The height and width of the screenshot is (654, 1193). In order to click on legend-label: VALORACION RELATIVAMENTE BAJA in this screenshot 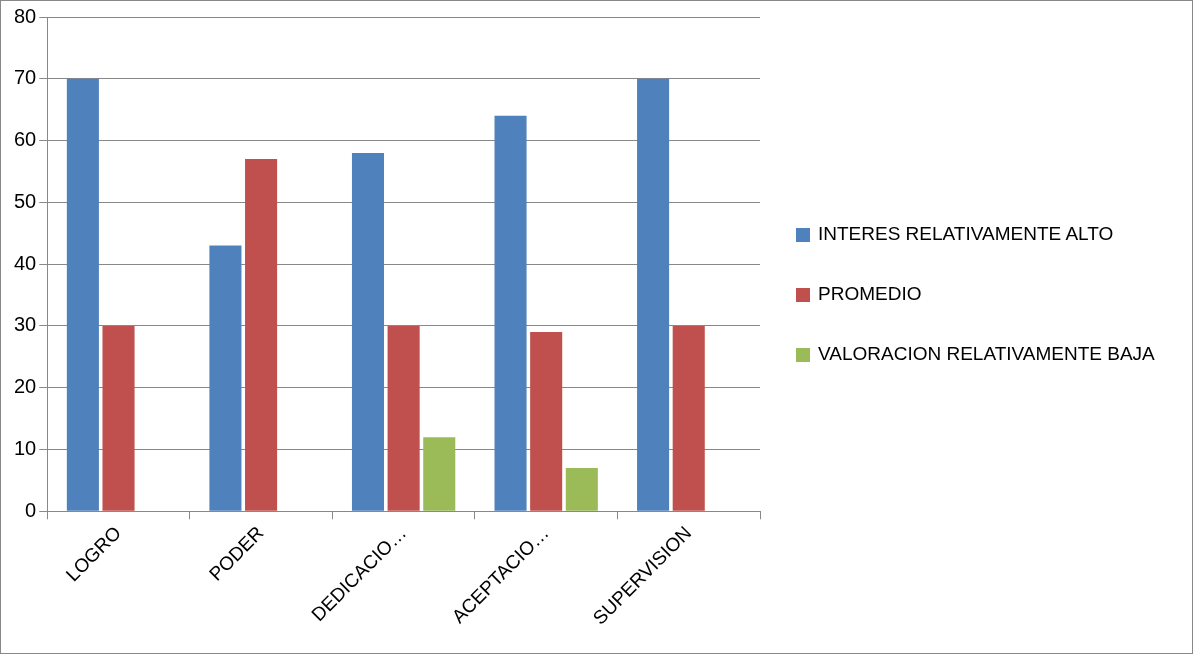, I will do `click(986, 354)`.